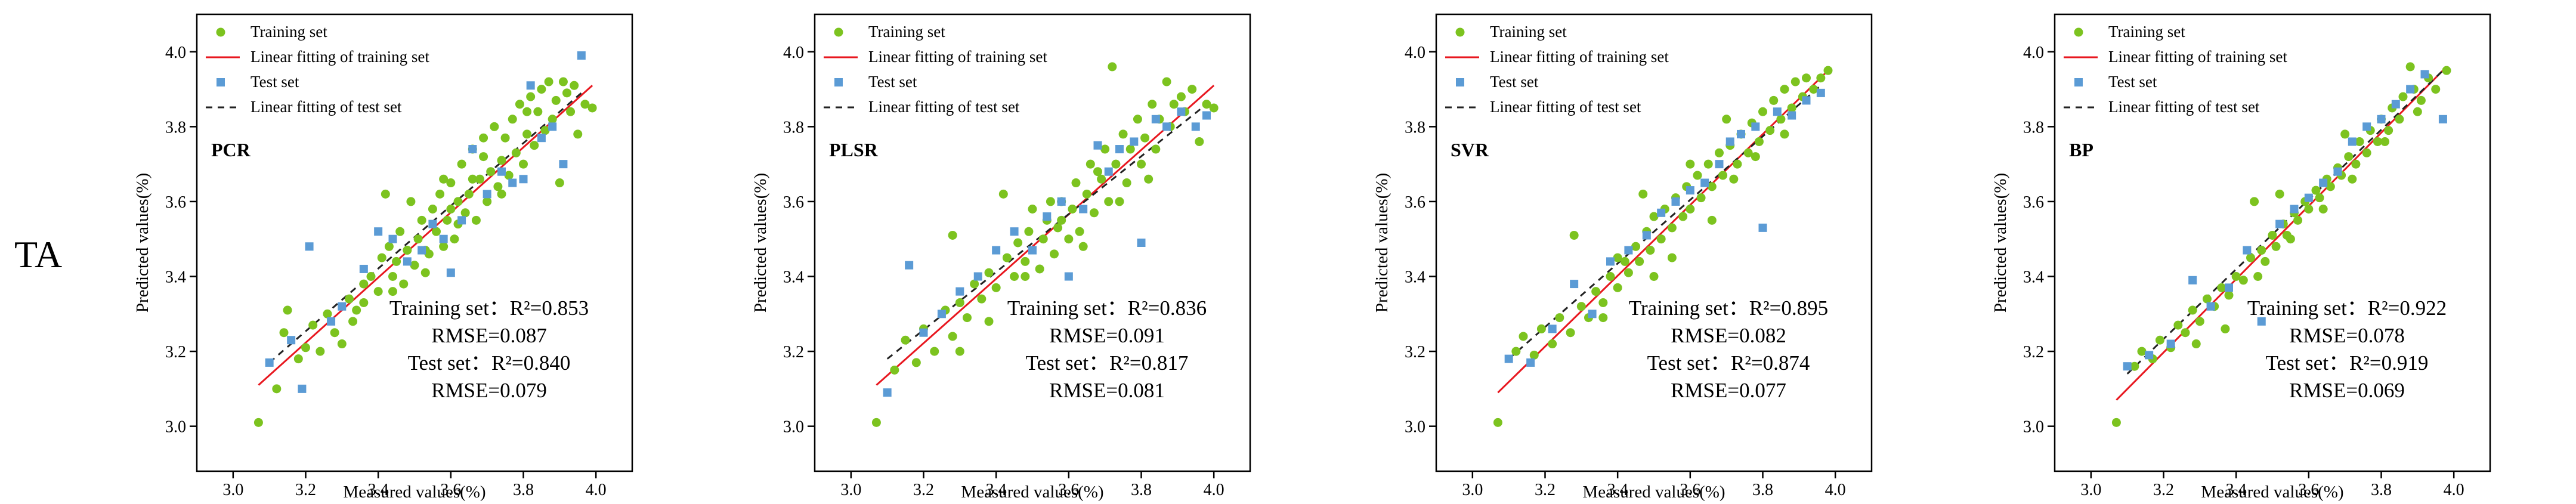  What do you see at coordinates (1415, 352) in the screenshot?
I see `y-tick-label: 3.2` at bounding box center [1415, 352].